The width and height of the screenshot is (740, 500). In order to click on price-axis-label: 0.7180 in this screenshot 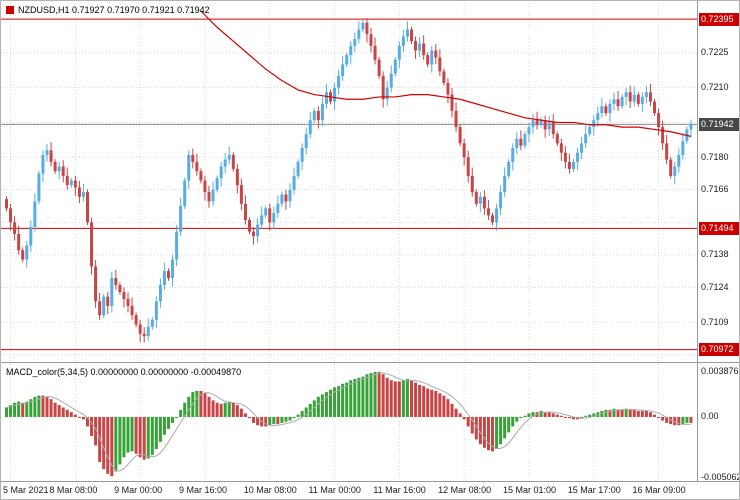, I will do `click(715, 156)`.